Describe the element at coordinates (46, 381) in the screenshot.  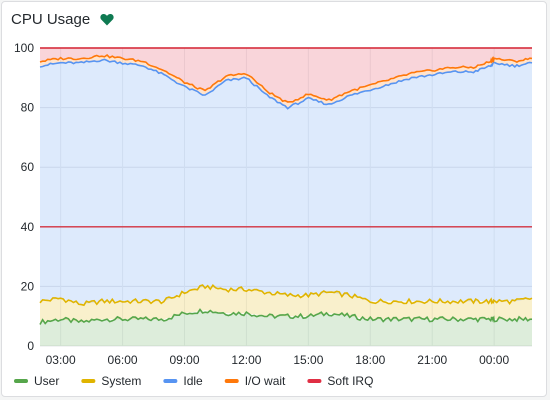
I see `legend-label: User` at that location.